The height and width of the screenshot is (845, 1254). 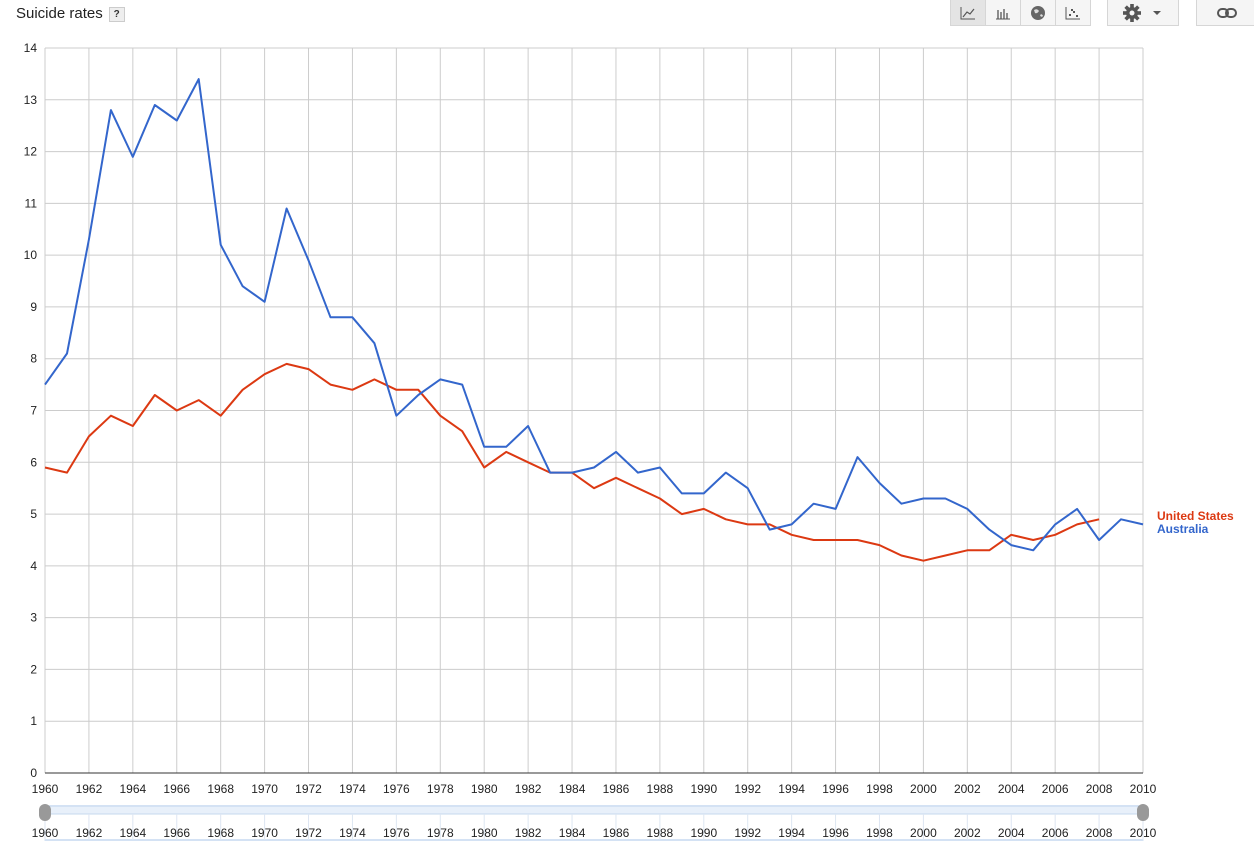 What do you see at coordinates (835, 833) in the screenshot?
I see `range-tick-label: 1996` at bounding box center [835, 833].